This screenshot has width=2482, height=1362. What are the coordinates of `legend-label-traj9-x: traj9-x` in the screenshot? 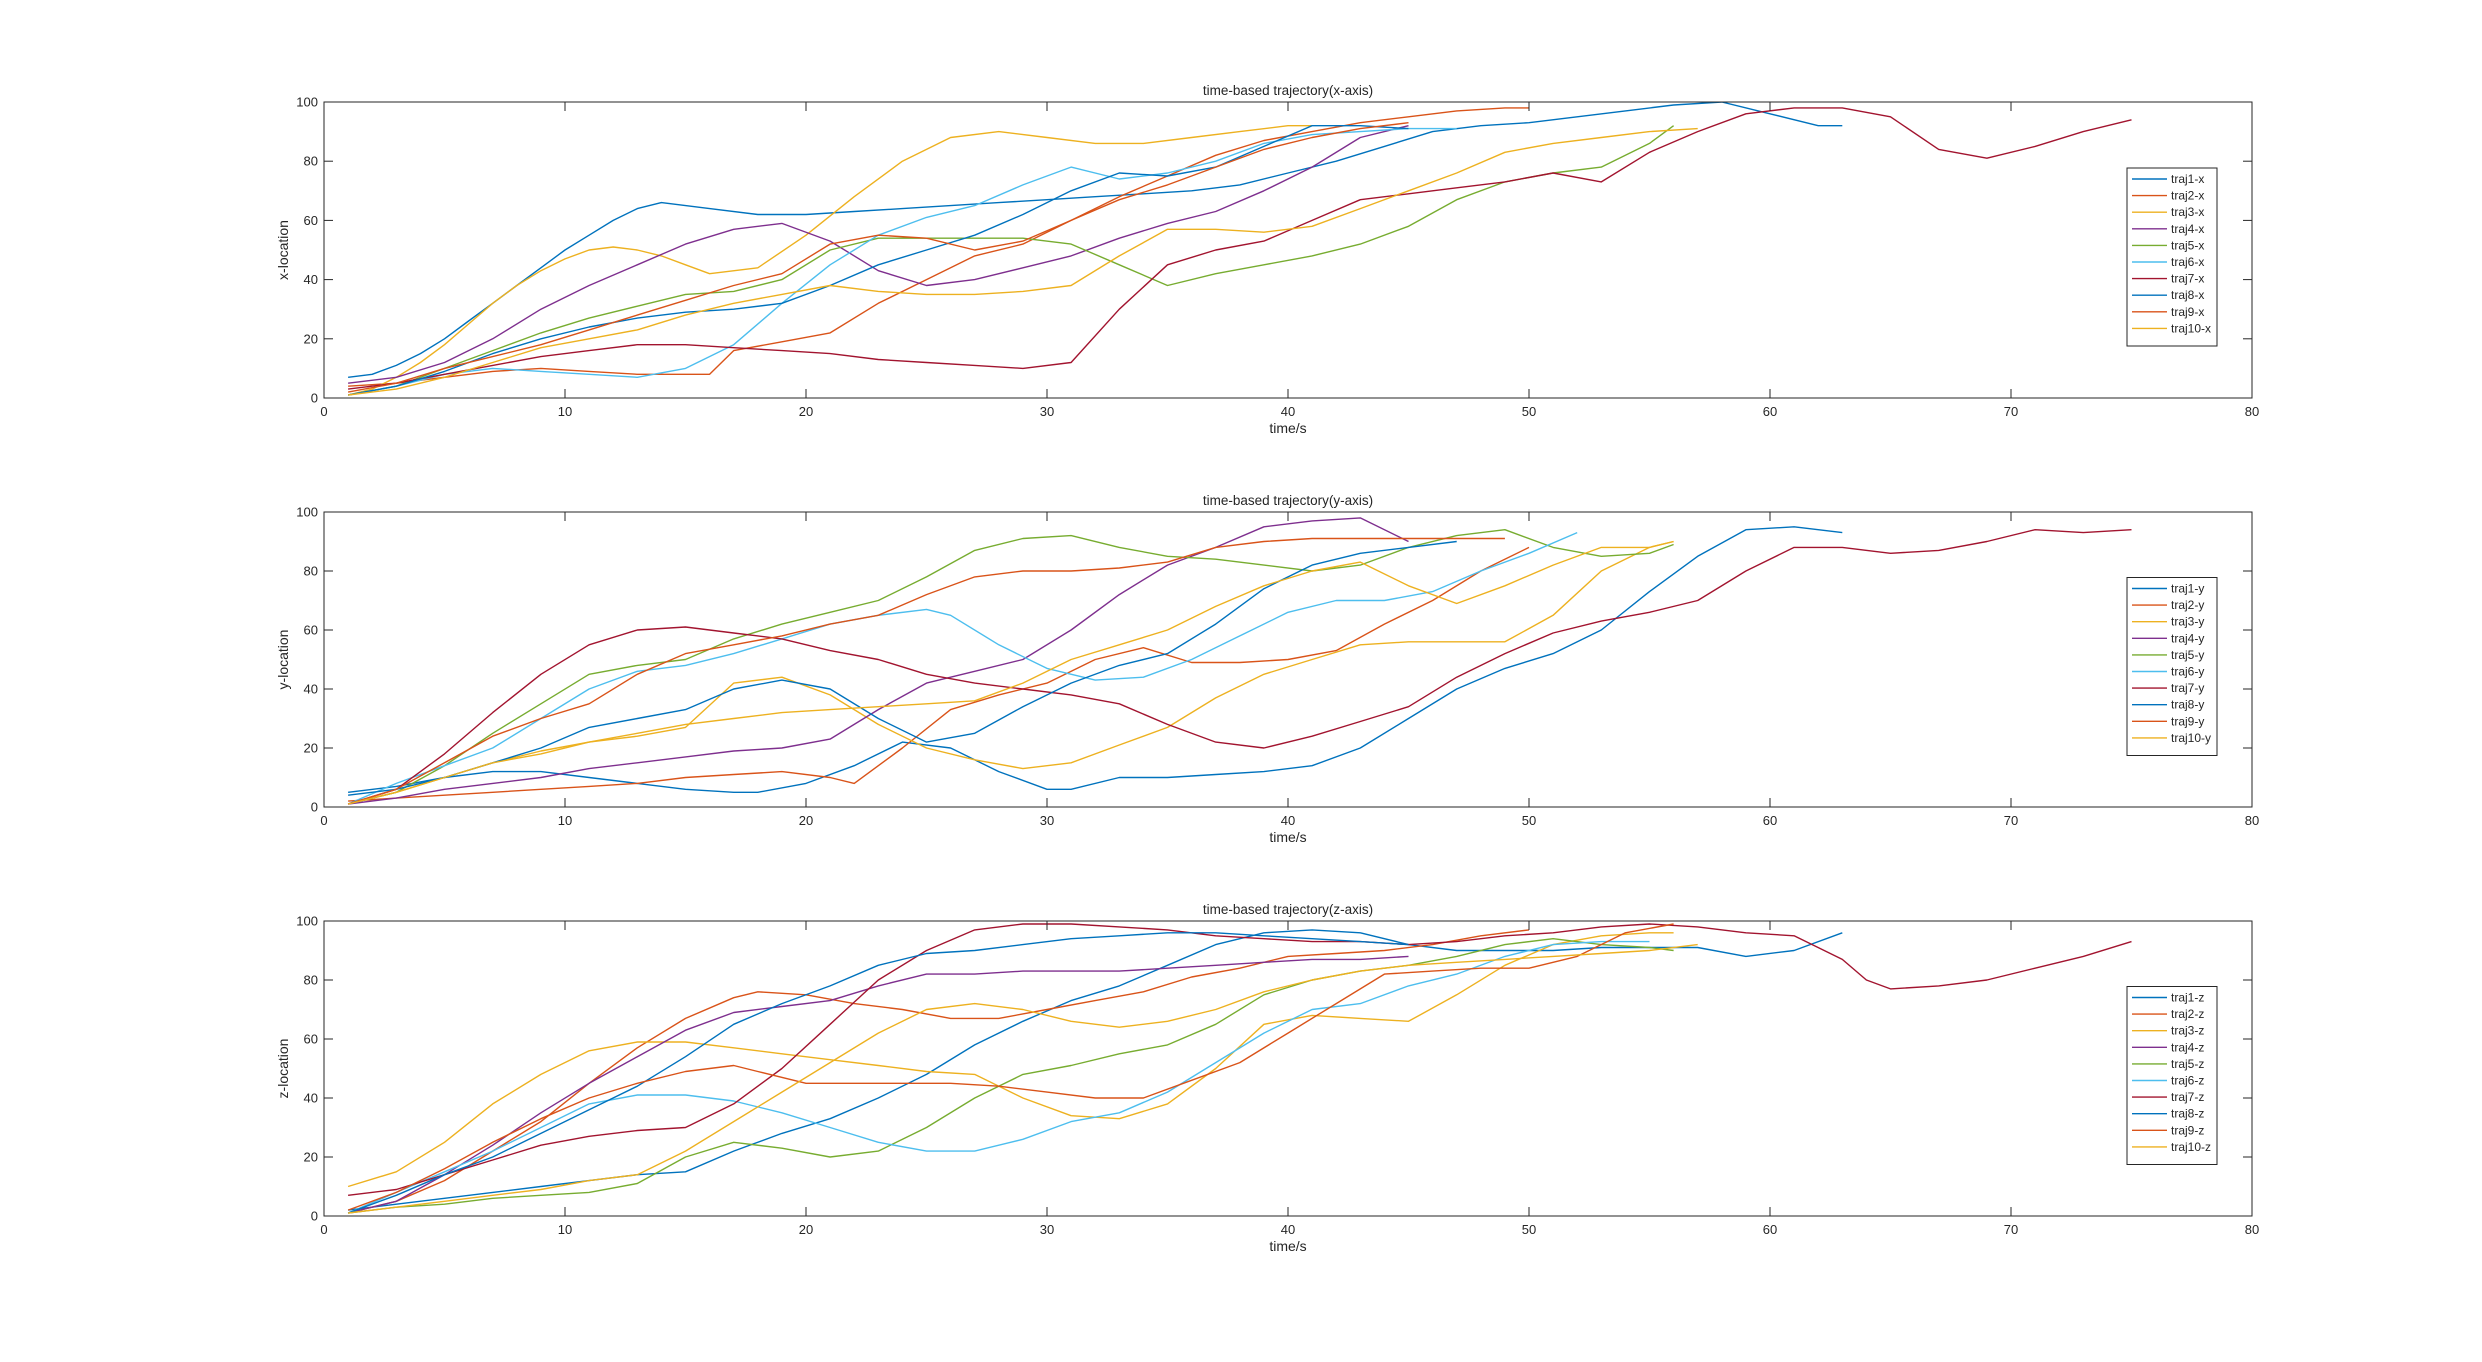 It's located at (2187, 312).